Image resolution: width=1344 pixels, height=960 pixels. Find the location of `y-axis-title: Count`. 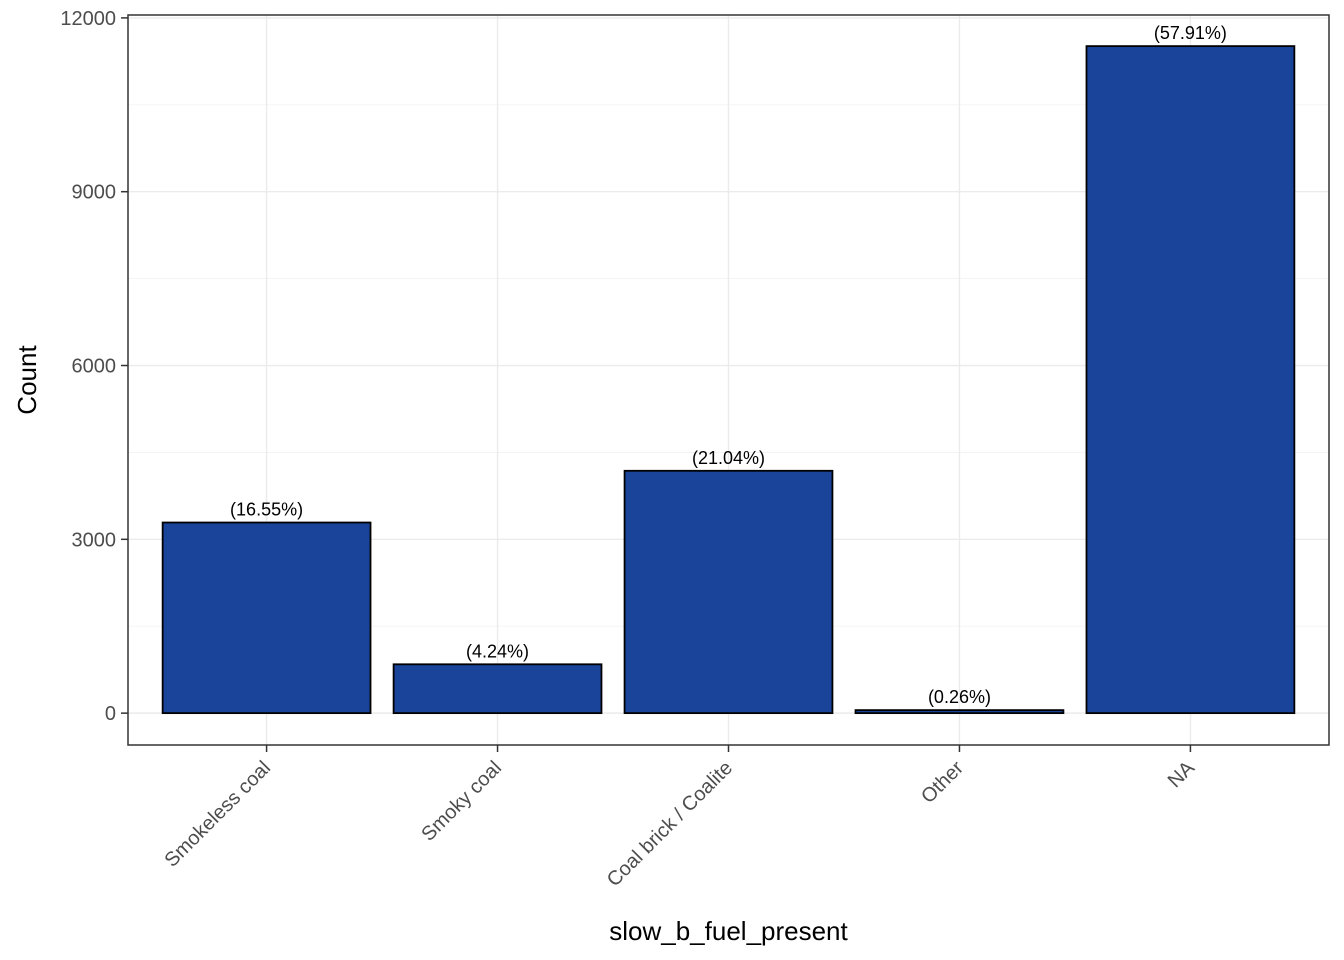

y-axis-title: Count is located at coordinates (27, 380).